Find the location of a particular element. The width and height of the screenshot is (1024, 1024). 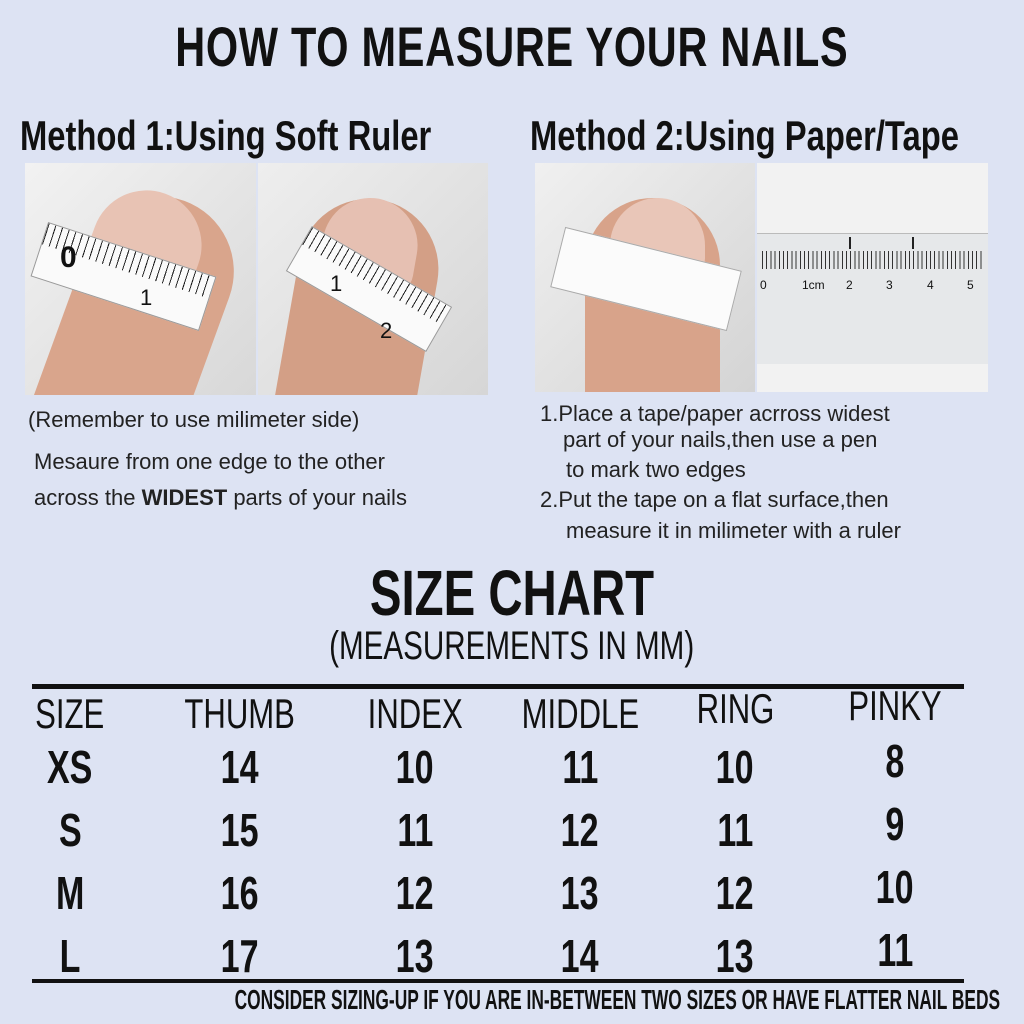

tape-on-nail-photo is located at coordinates (645, 277).